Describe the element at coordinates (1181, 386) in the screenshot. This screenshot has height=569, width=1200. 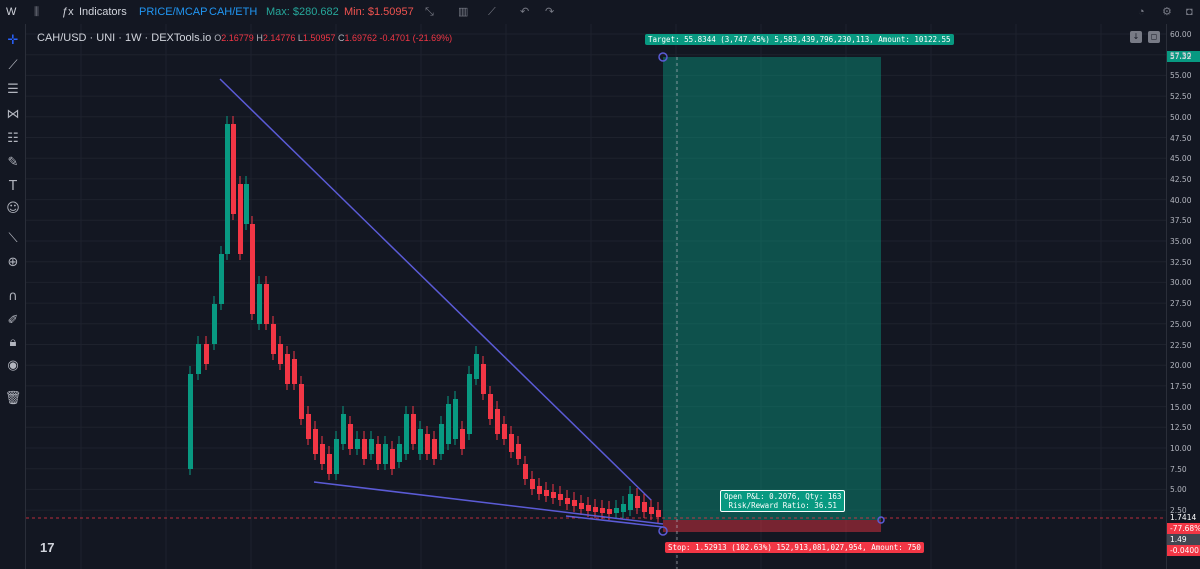
I see `axis-tick: 17.50` at that location.